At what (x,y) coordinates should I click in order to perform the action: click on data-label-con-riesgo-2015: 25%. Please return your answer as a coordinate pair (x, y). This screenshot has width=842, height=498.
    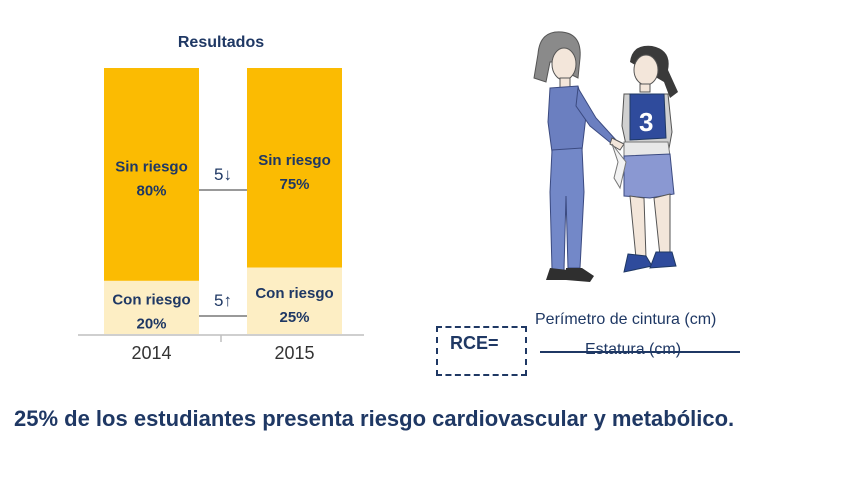
    Looking at the image, I should click on (294, 317).